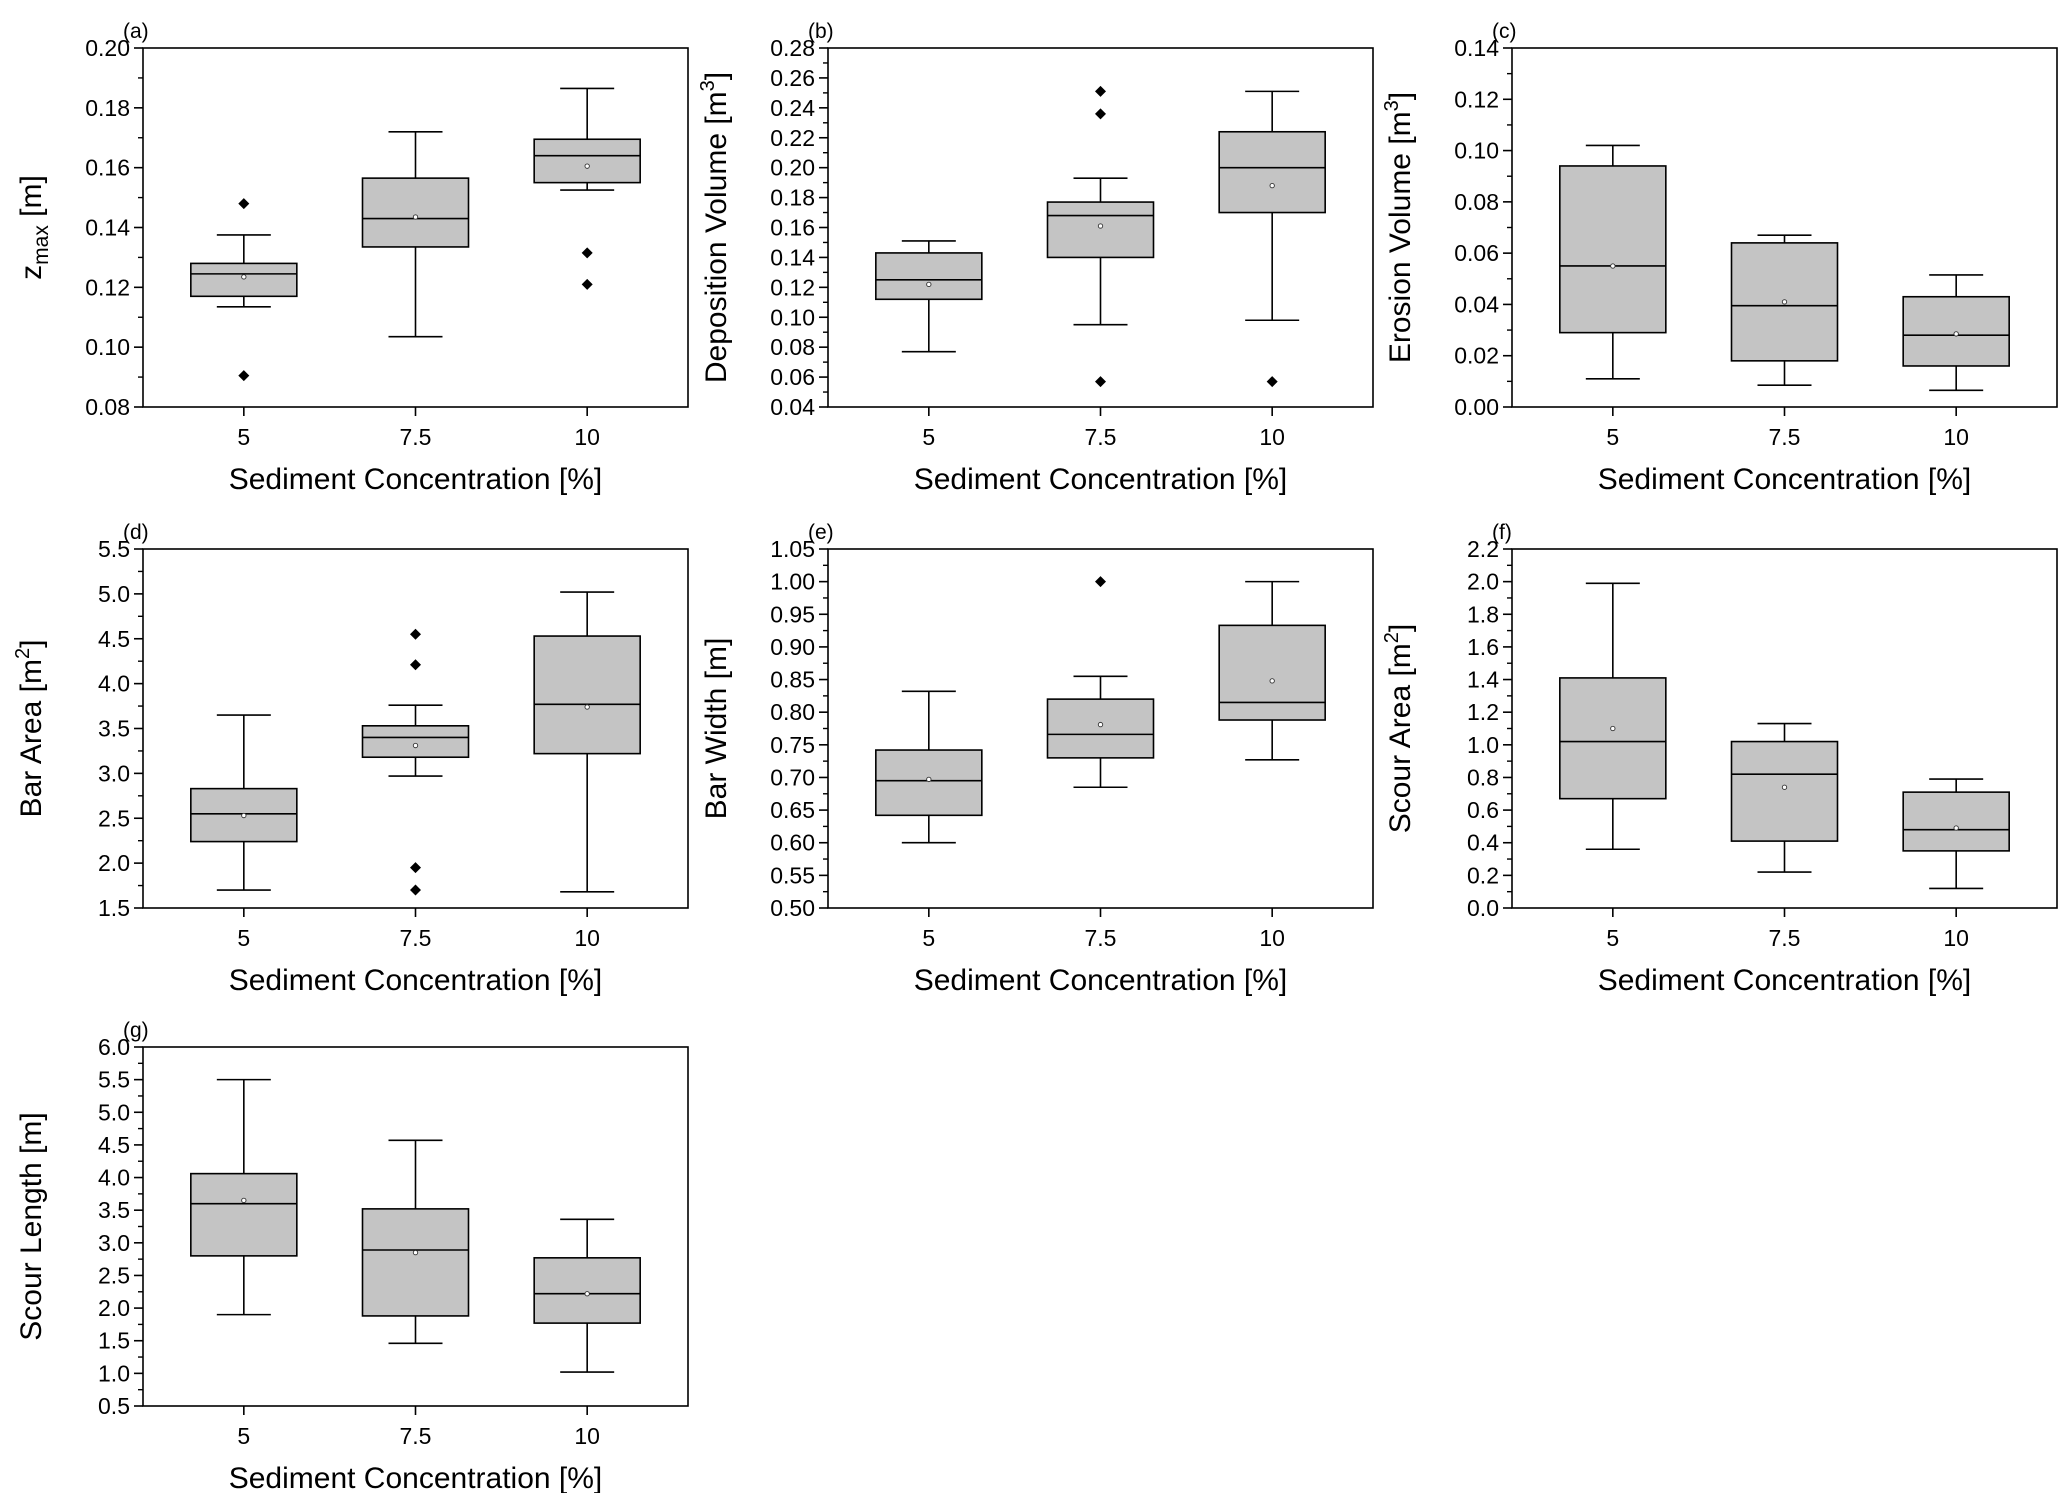 This screenshot has width=2067, height=1493. What do you see at coordinates (114, 1275) in the screenshot?
I see `y-tick-label: 2.5` at bounding box center [114, 1275].